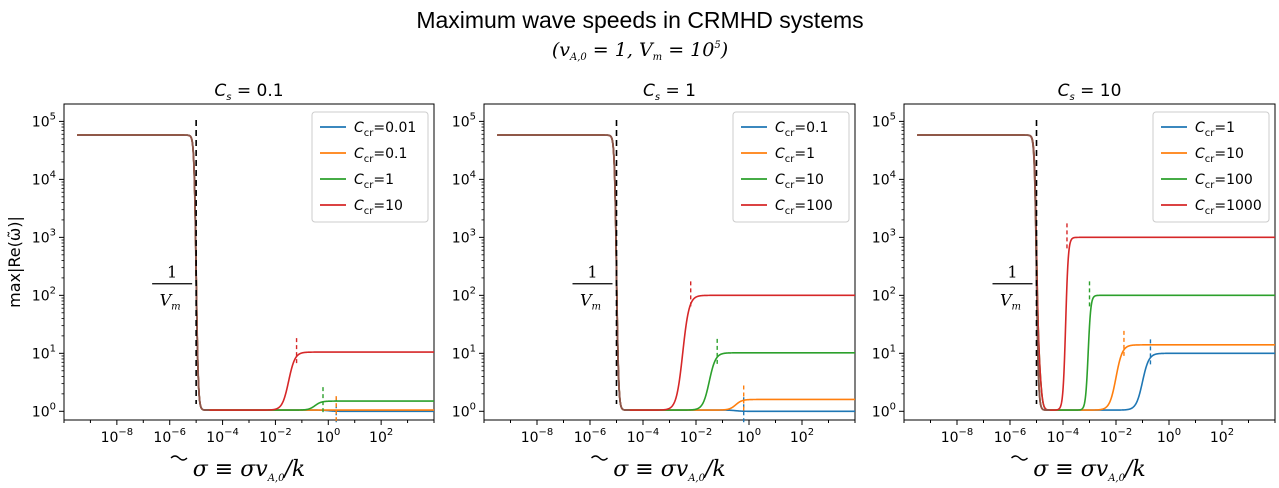 This screenshot has width=1279, height=488. What do you see at coordinates (248, 92) in the screenshot?
I see `panel-title: Cs = 0.1` at bounding box center [248, 92].